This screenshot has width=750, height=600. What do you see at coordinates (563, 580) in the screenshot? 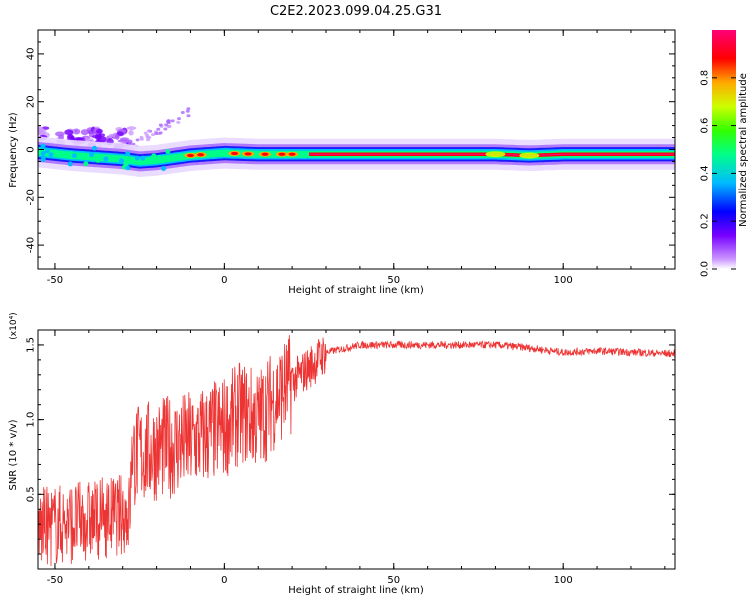
I see `snr-x-tick-label: 100` at bounding box center [563, 580].